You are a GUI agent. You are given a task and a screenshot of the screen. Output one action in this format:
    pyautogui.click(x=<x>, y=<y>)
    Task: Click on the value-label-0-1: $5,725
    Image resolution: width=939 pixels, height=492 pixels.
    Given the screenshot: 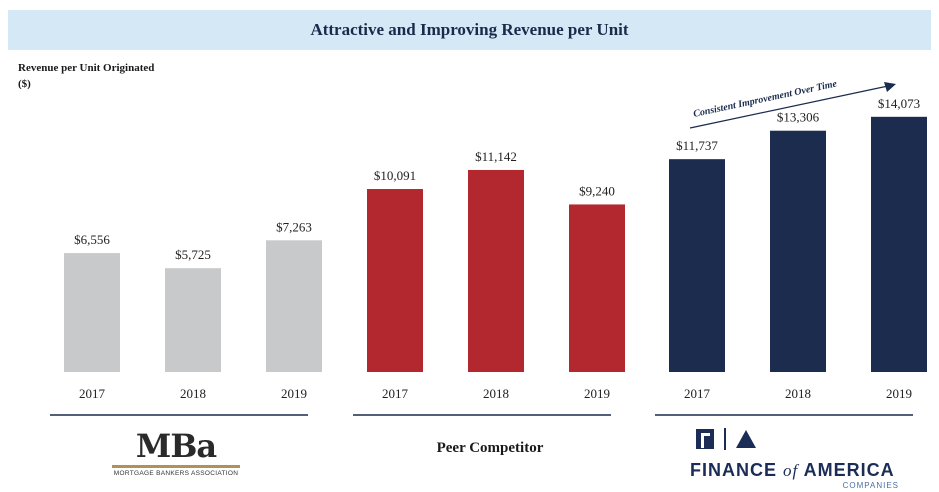 What is the action you would take?
    pyautogui.click(x=193, y=254)
    